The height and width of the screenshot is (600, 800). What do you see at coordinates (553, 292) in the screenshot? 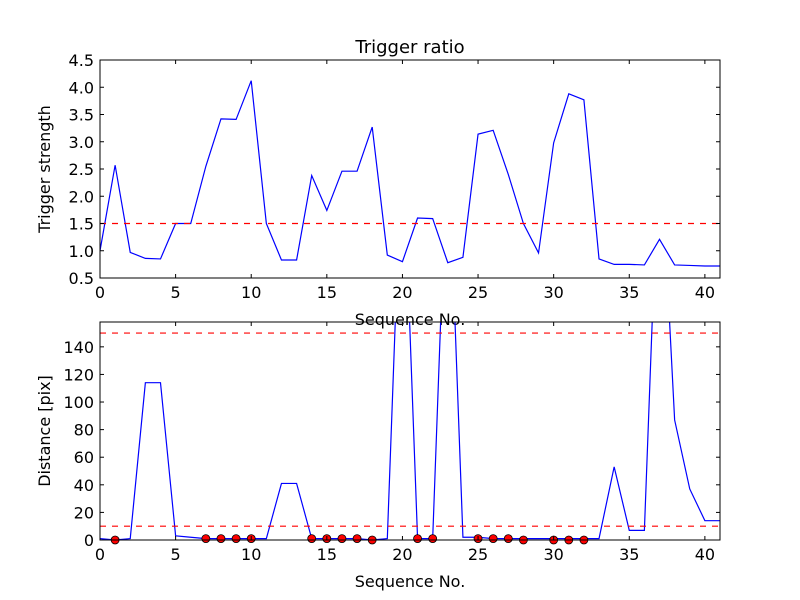
I see `top-x-tick-label: 30` at bounding box center [553, 292].